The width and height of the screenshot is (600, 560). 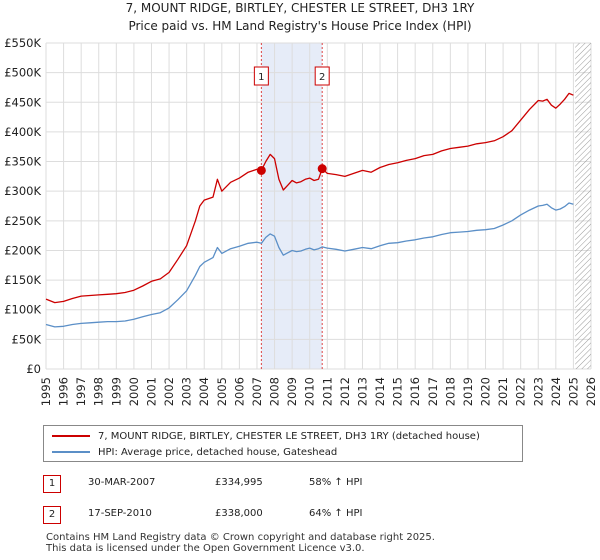 I want to click on y-tick-label: £450K, so click(x=22, y=102).